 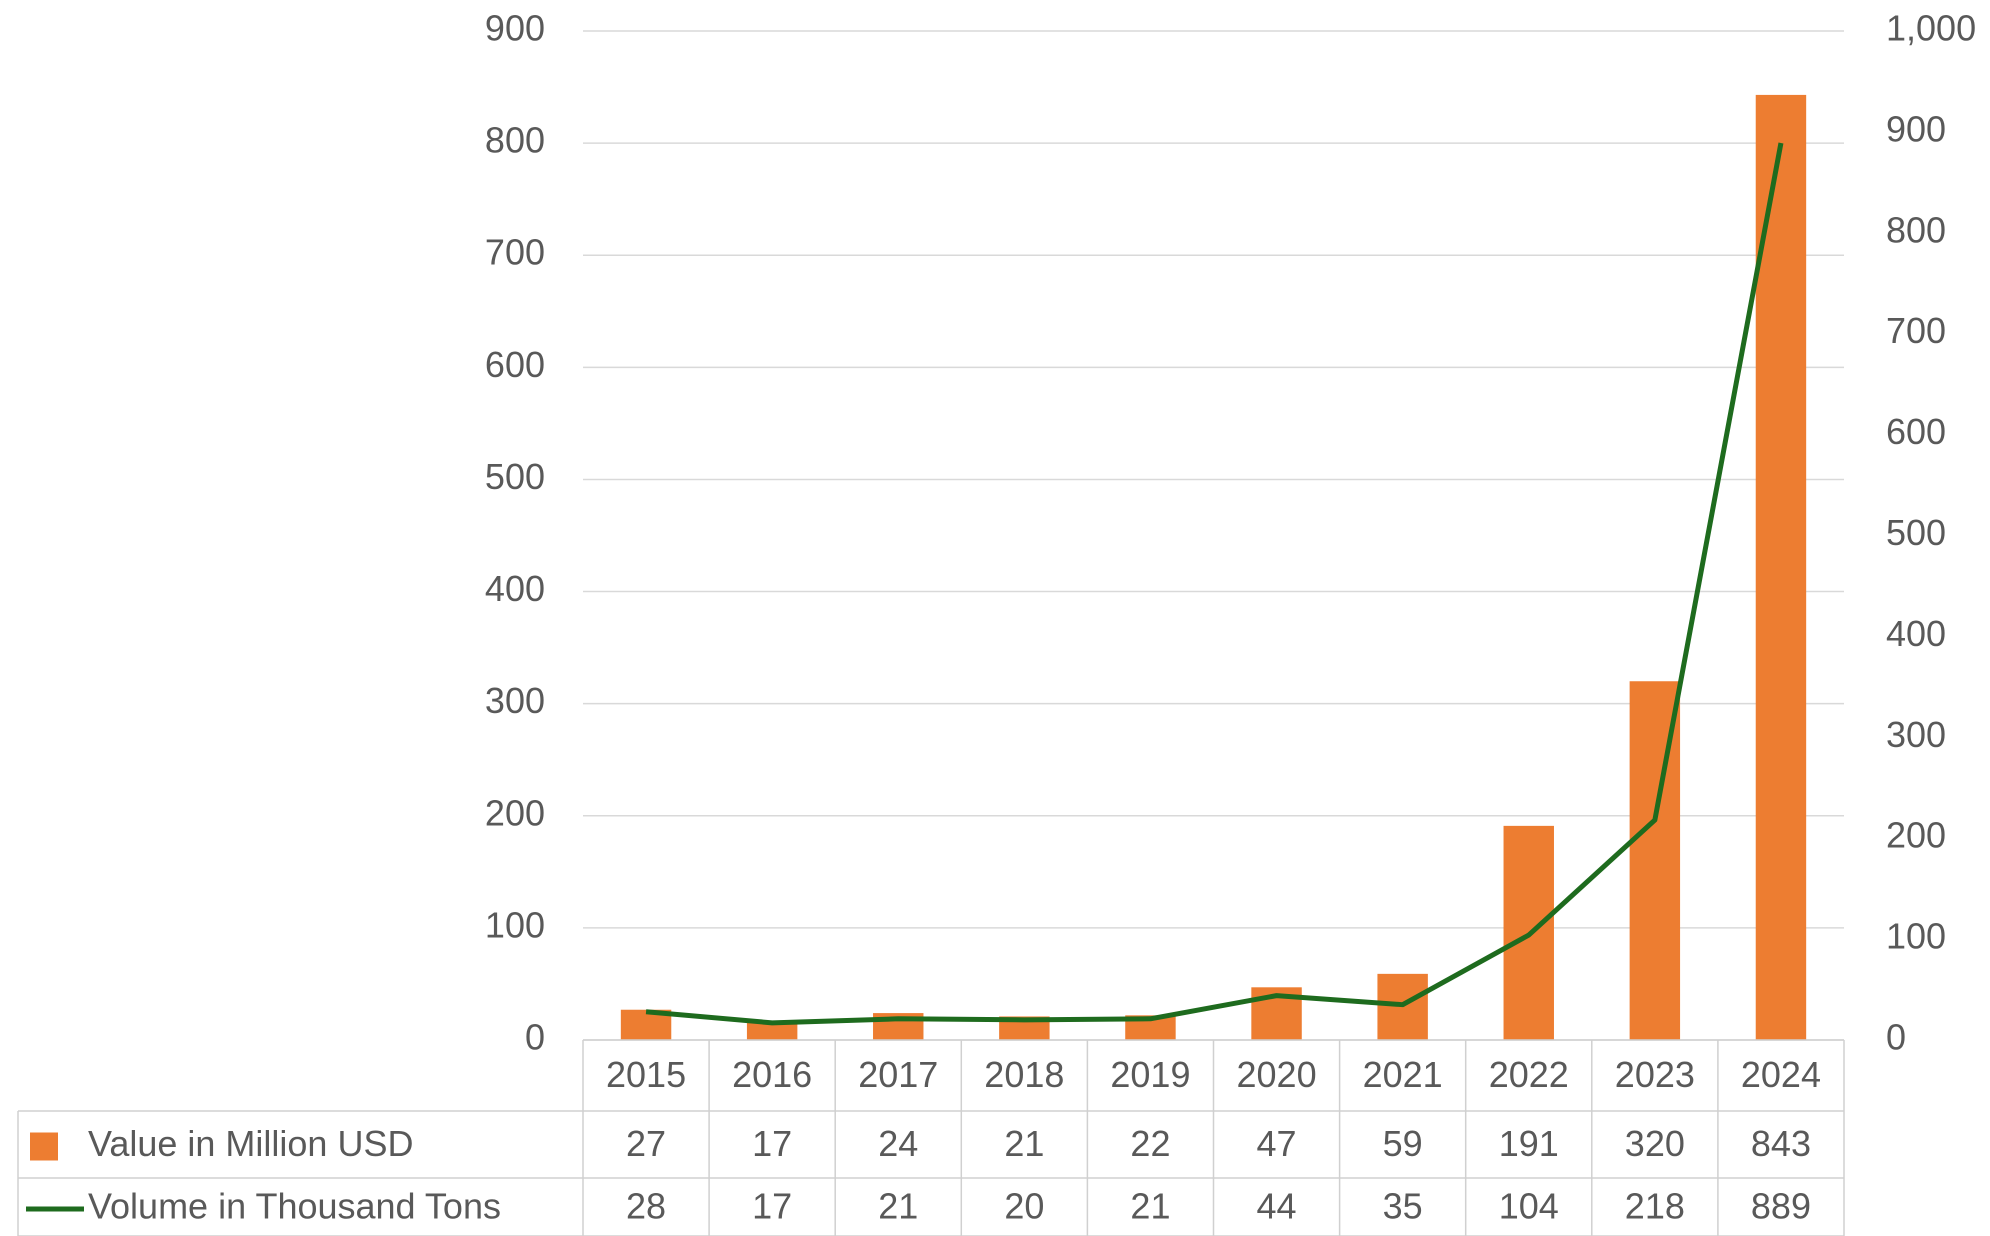 I want to click on y-tick-label: 100, so click(x=515, y=924).